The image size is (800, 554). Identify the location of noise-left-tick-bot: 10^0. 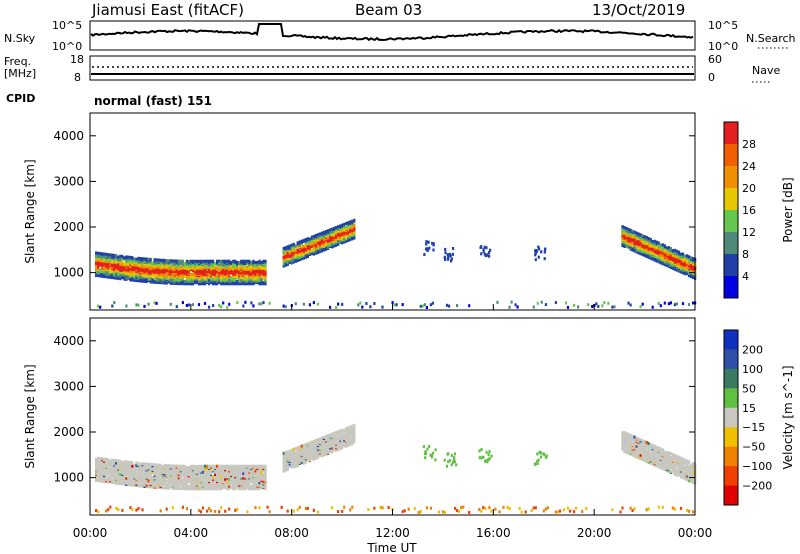
(67, 46).